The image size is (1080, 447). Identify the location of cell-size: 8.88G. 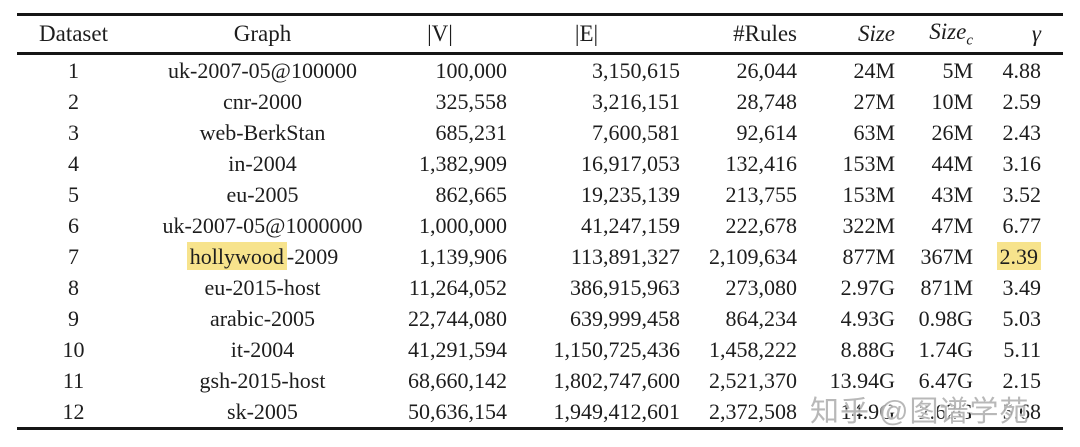
(867, 349).